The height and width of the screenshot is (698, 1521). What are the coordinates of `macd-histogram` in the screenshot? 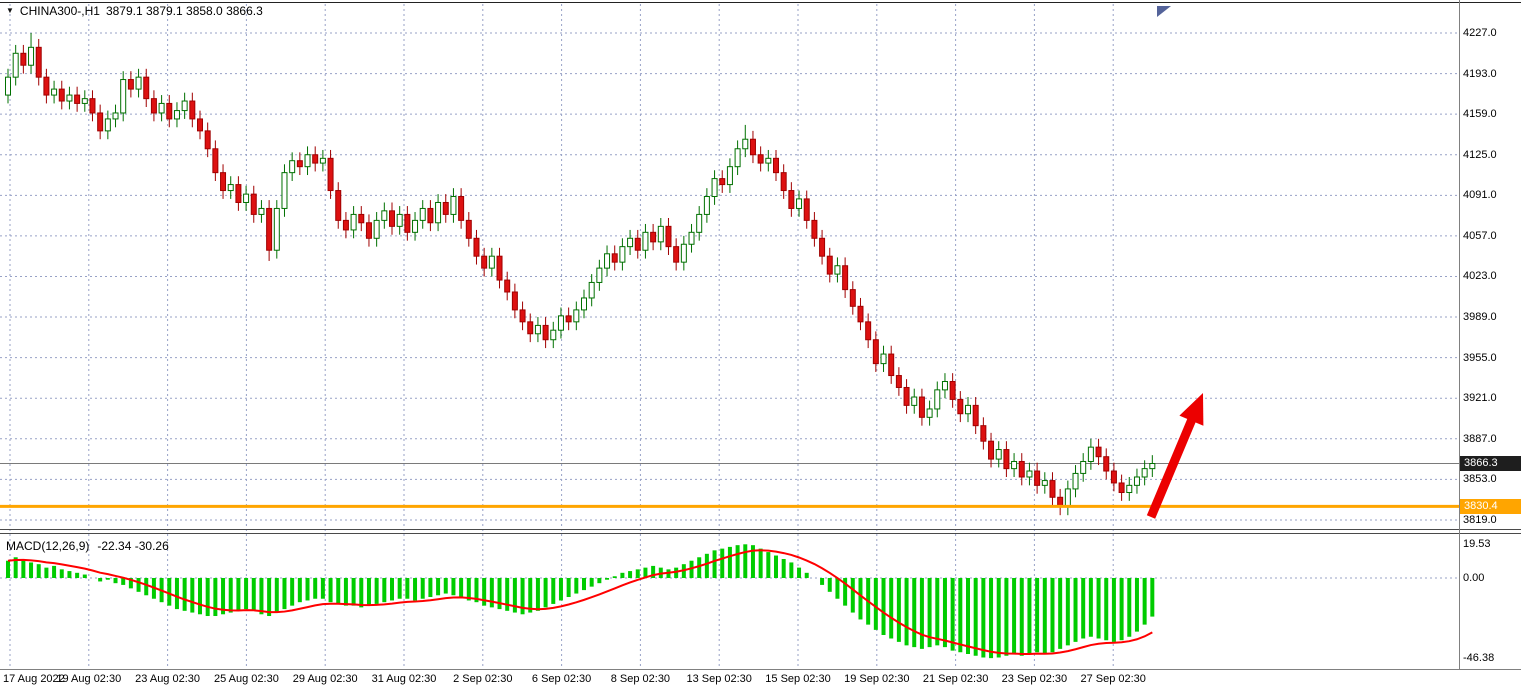 It's located at (580, 601).